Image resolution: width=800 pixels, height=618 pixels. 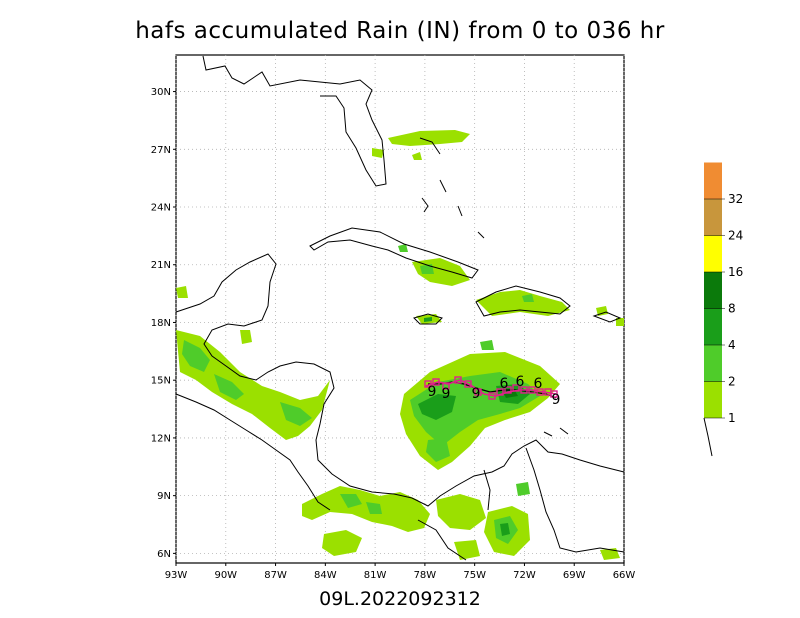 What do you see at coordinates (400, 572) in the screenshot?
I see `longitude-axis: 93W 90W 87W 84W 81W 78W 75W 72W 69W 66W` at bounding box center [400, 572].